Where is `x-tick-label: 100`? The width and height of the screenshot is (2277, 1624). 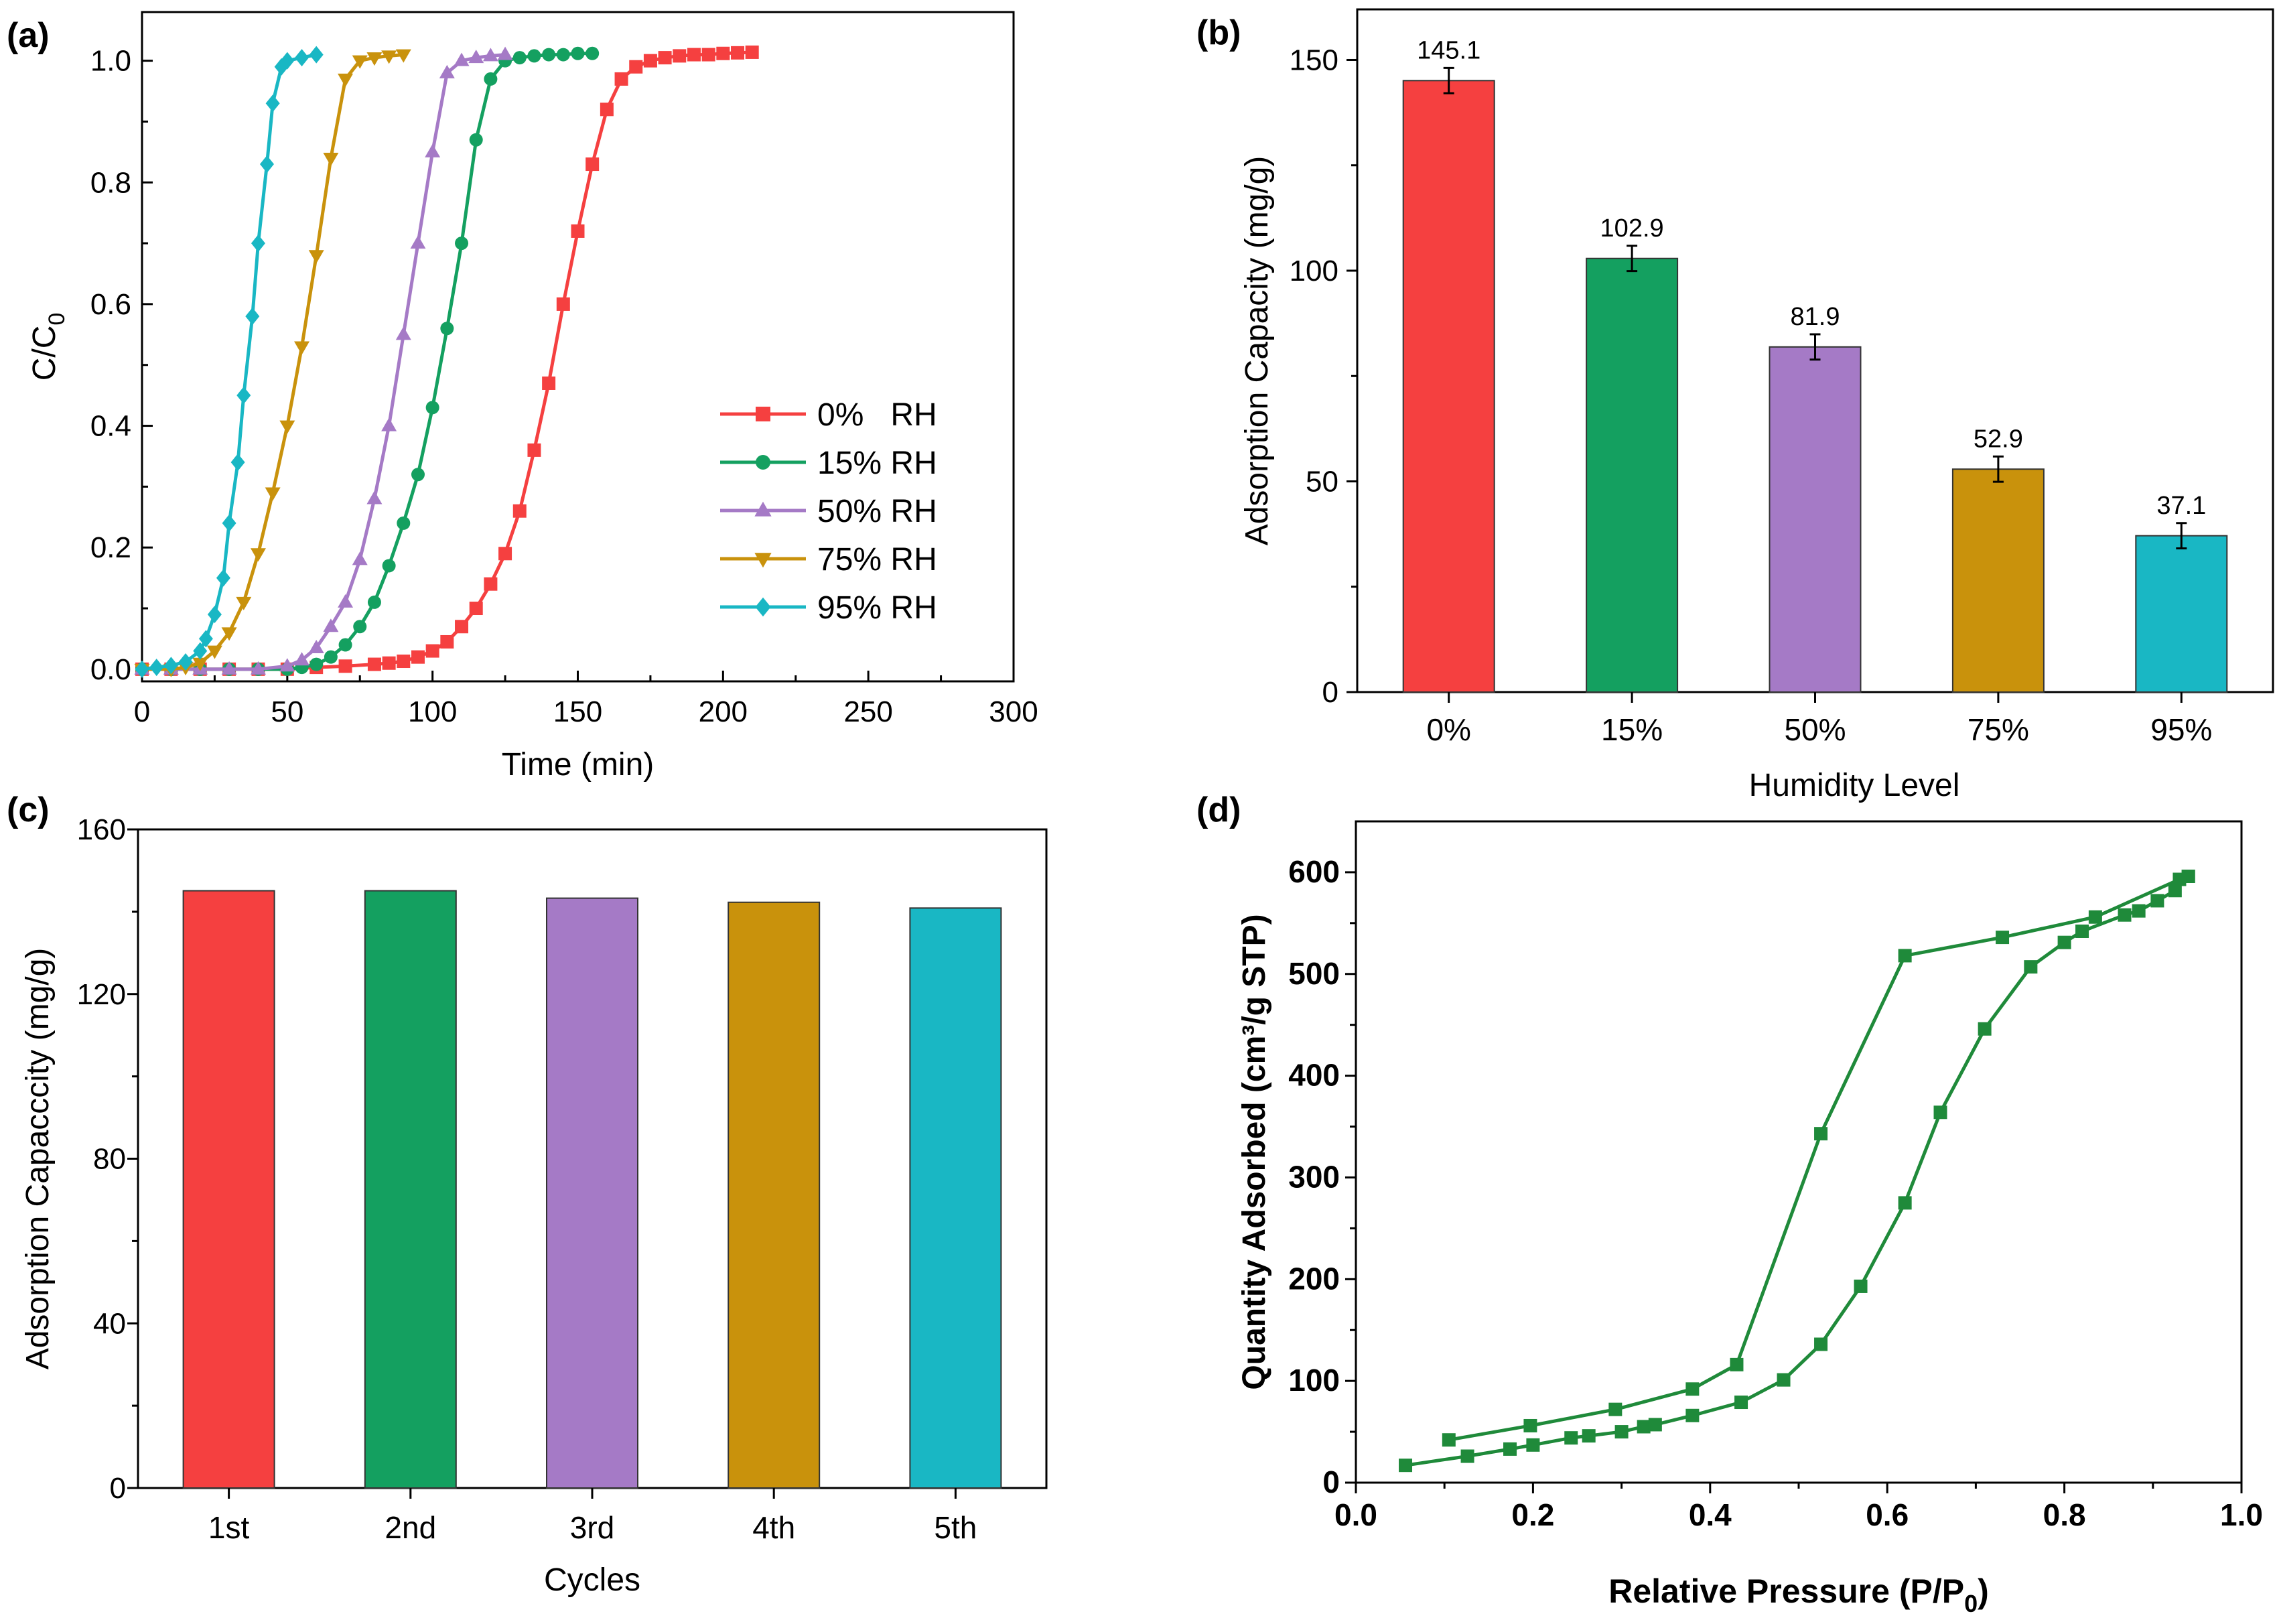 x-tick-label: 100 is located at coordinates (432, 711).